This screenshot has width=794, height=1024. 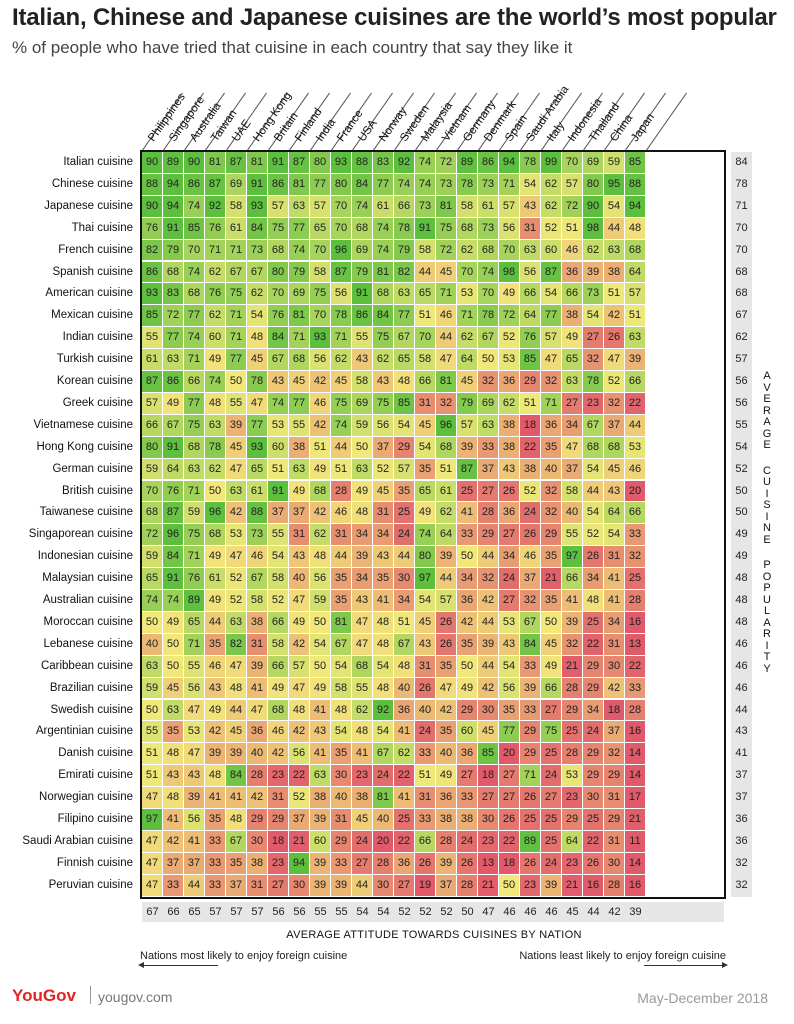 I want to click on cuisine-label: French cuisine, so click(x=95, y=249).